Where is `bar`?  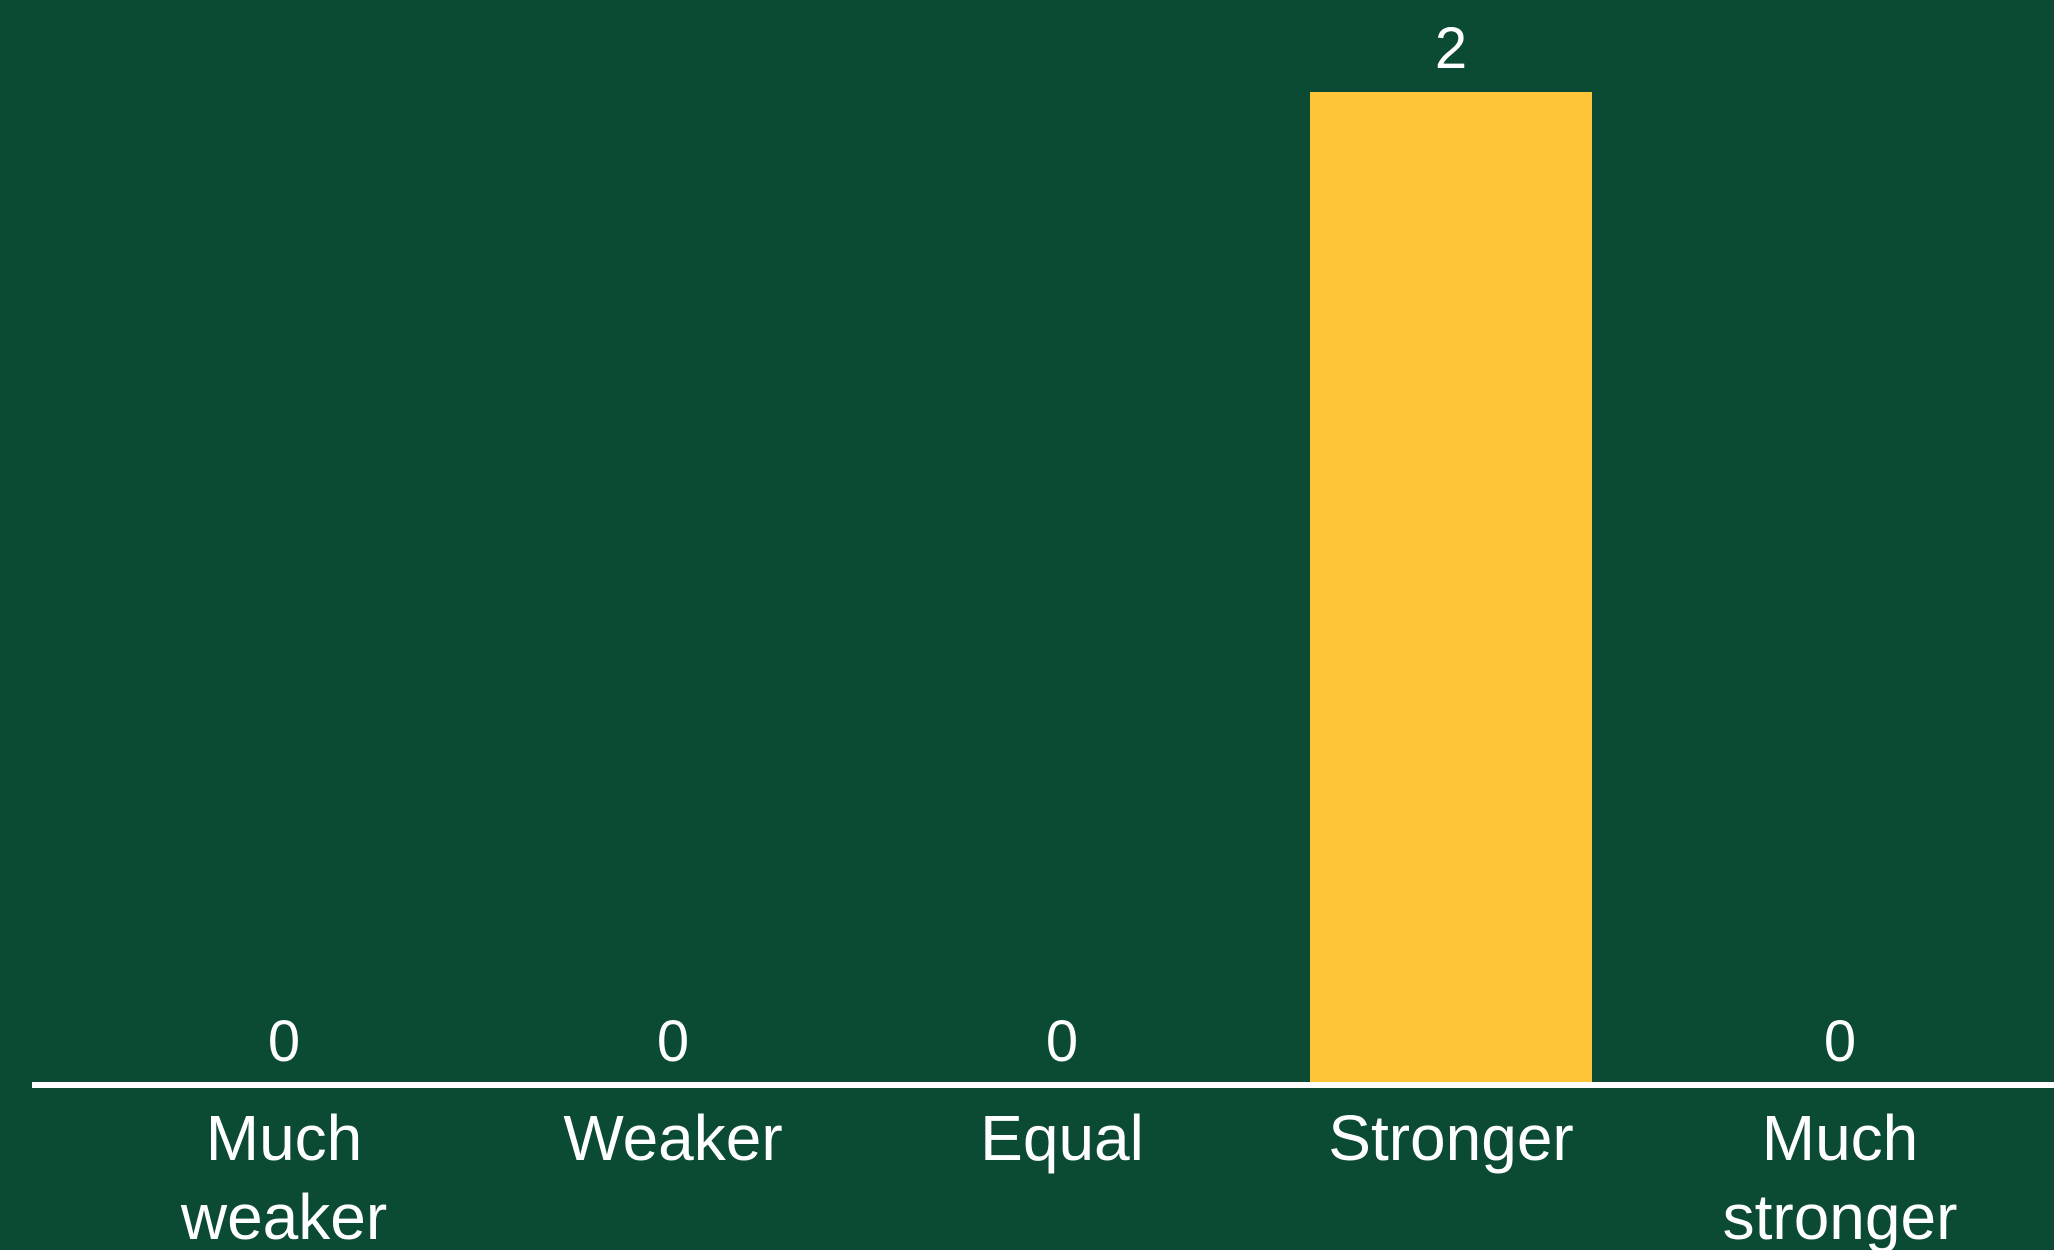
bar is located at coordinates (1451, 588).